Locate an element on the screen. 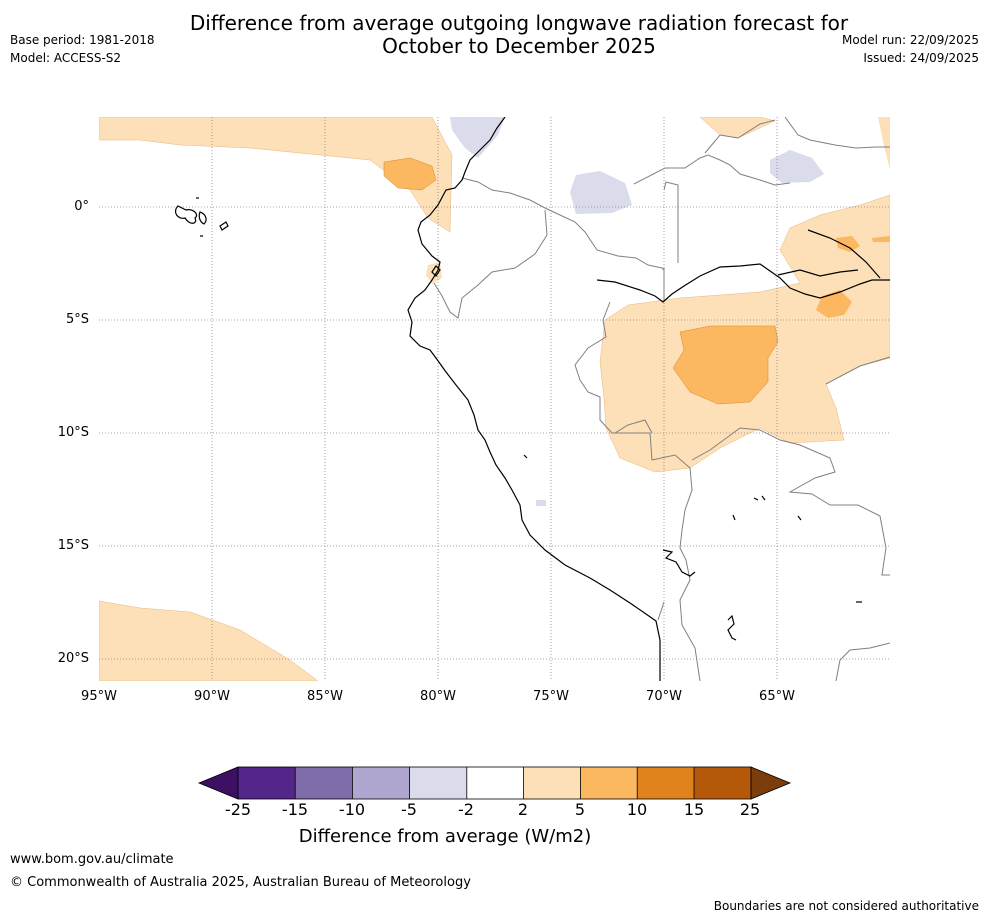 This screenshot has width=988, height=919. model-text: Model: ACCESS-S2 is located at coordinates (66, 58).